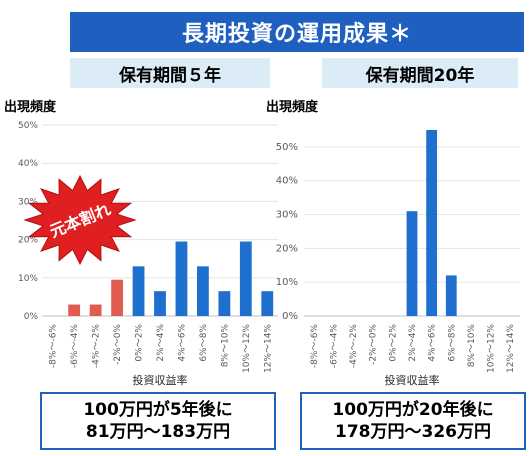 The width and height of the screenshot is (532, 456). What do you see at coordinates (334, 346) in the screenshot?
I see `right-xtick-label: -6%～-4%` at bounding box center [334, 346].